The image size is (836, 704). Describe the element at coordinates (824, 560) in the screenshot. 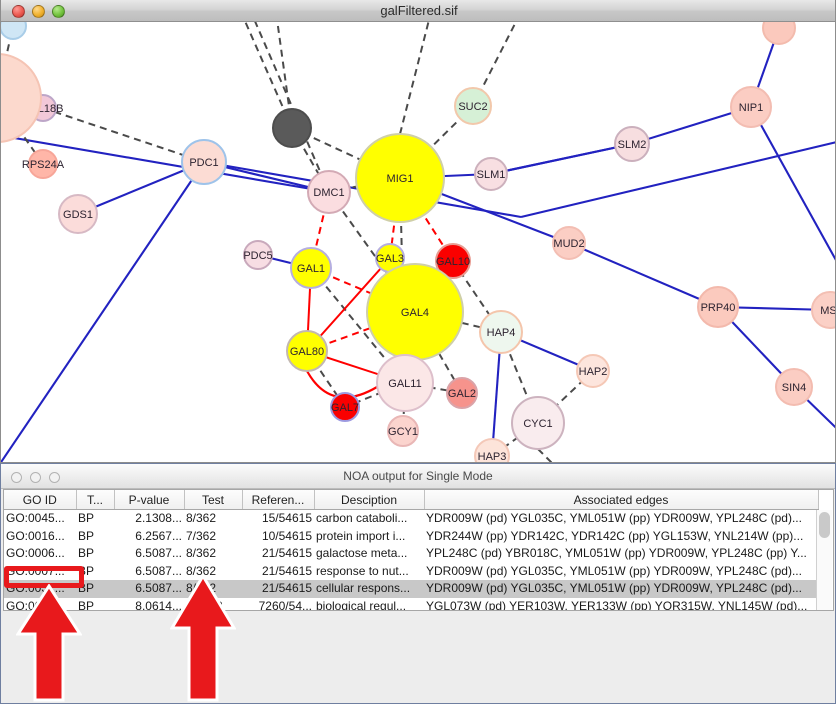

I see `table-vertical-scrollbar` at that location.